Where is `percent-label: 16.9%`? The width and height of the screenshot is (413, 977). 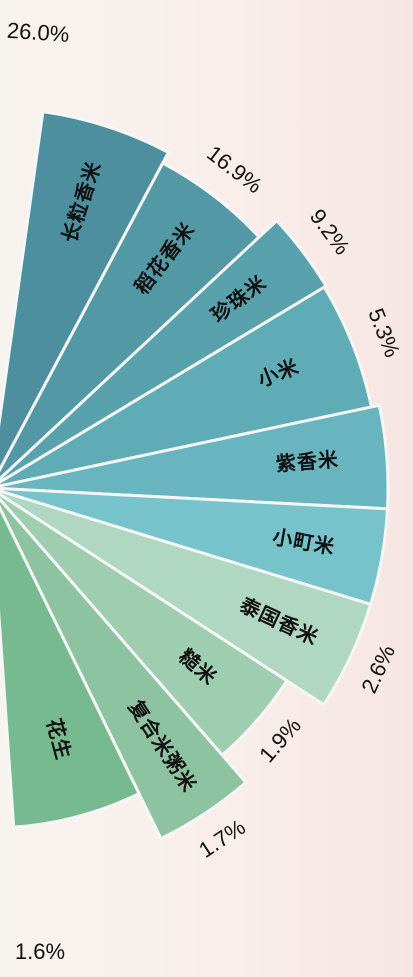
percent-label: 16.9% is located at coordinates (234, 169).